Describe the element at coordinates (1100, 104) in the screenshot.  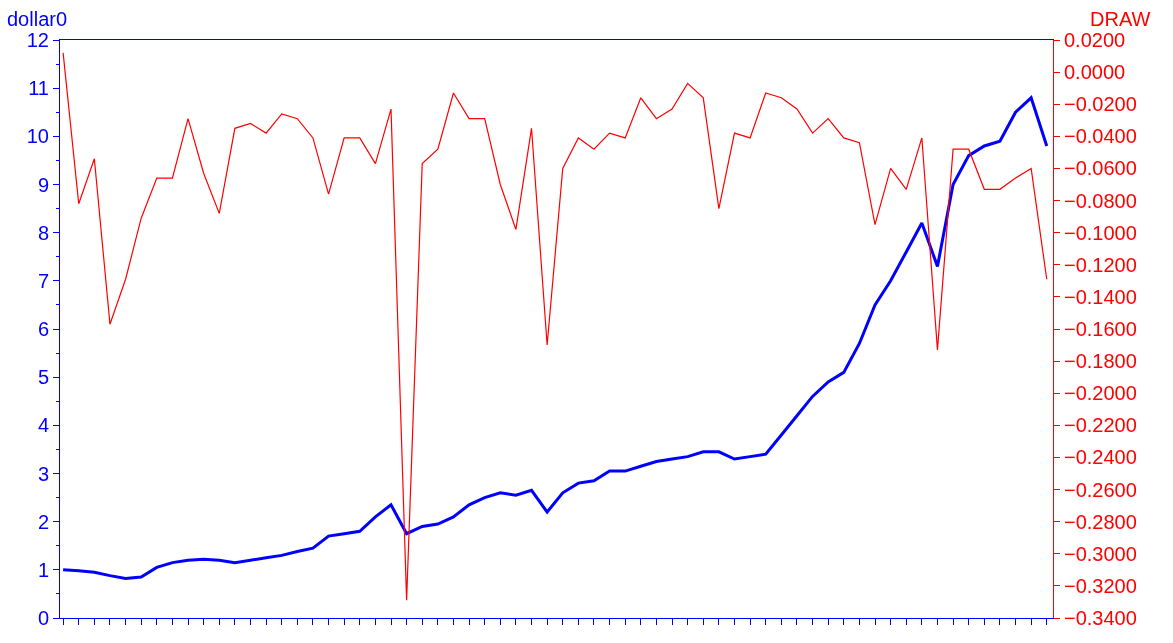
I see `y2-tick-label: −0.0200` at that location.